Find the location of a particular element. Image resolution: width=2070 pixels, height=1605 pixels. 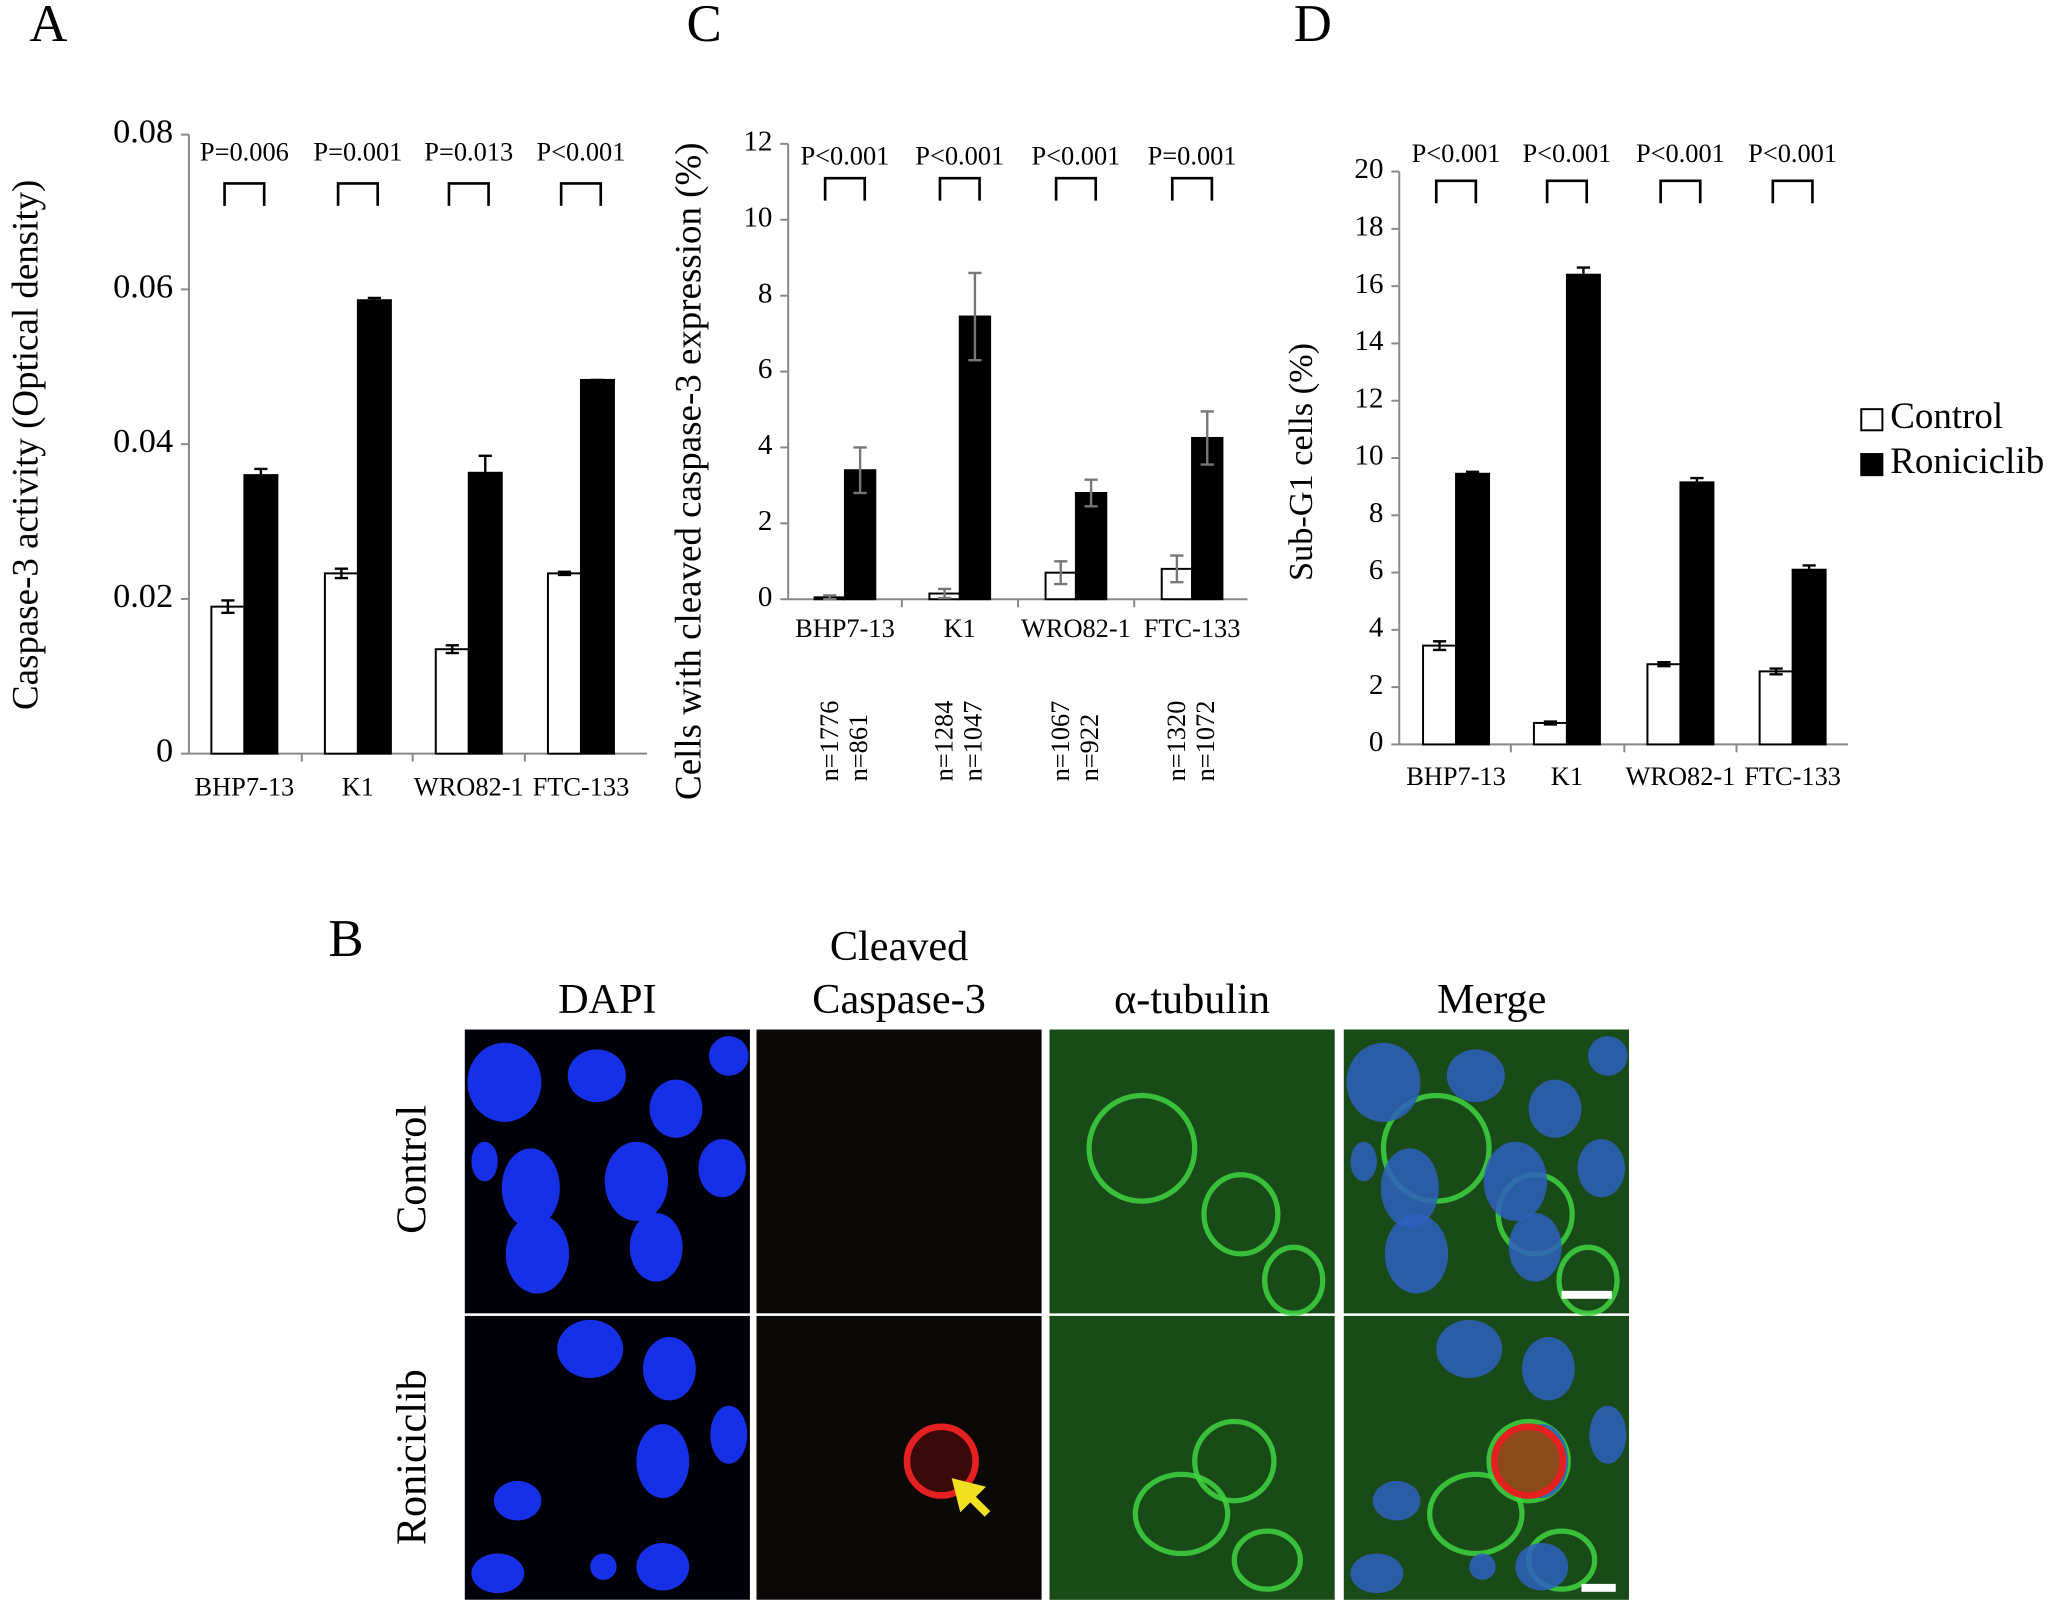

y-tick-label: 6 is located at coordinates (1376, 570).